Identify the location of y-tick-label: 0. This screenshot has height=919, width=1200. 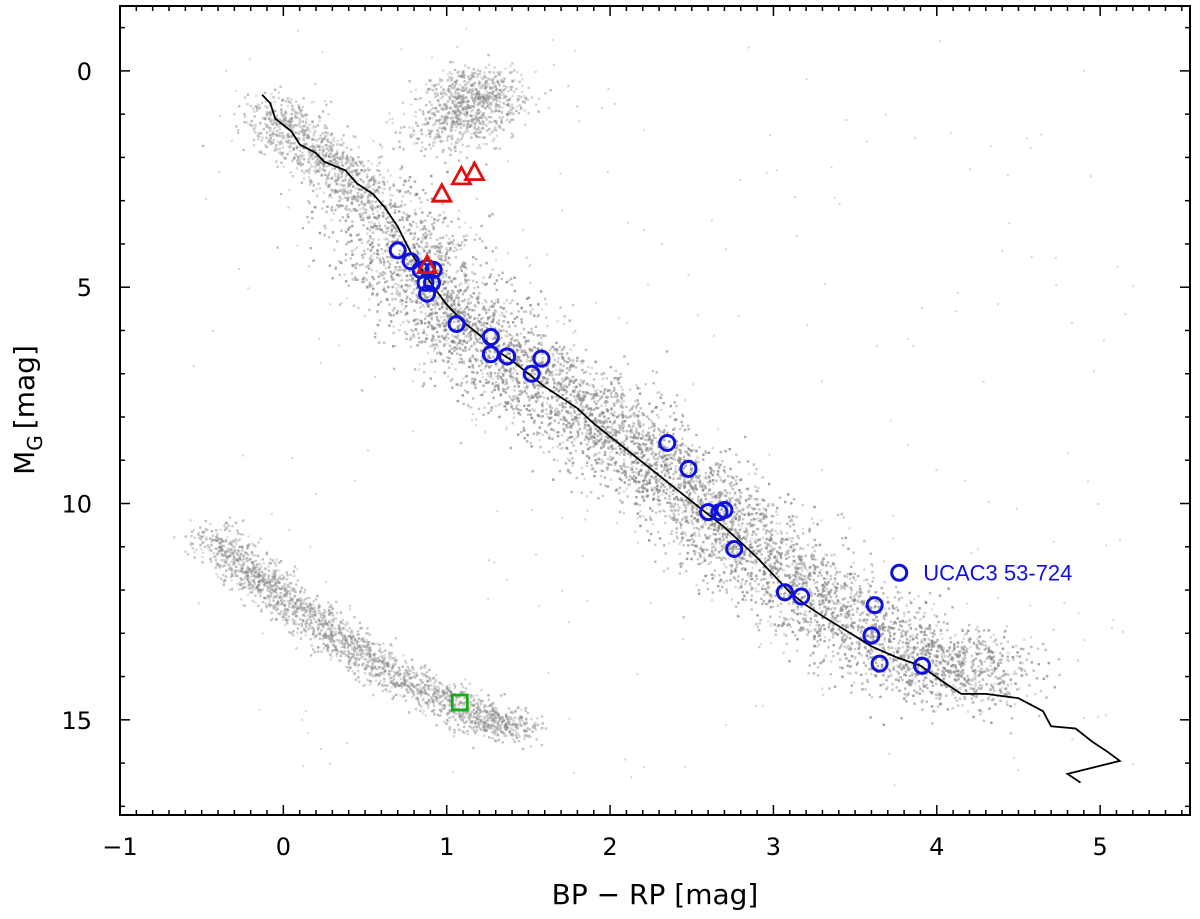
(84, 72).